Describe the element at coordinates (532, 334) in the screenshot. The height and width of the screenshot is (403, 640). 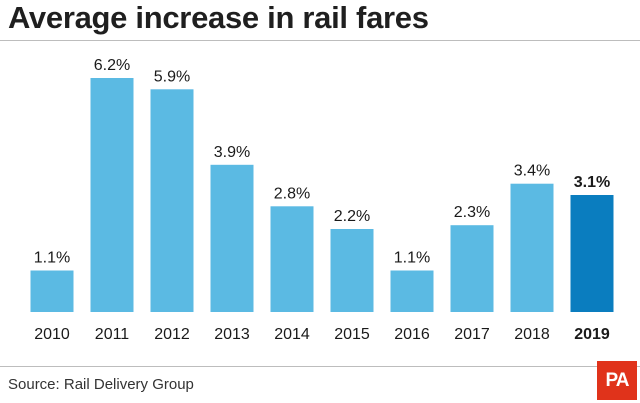
I see `x-tick-2018: 2018` at that location.